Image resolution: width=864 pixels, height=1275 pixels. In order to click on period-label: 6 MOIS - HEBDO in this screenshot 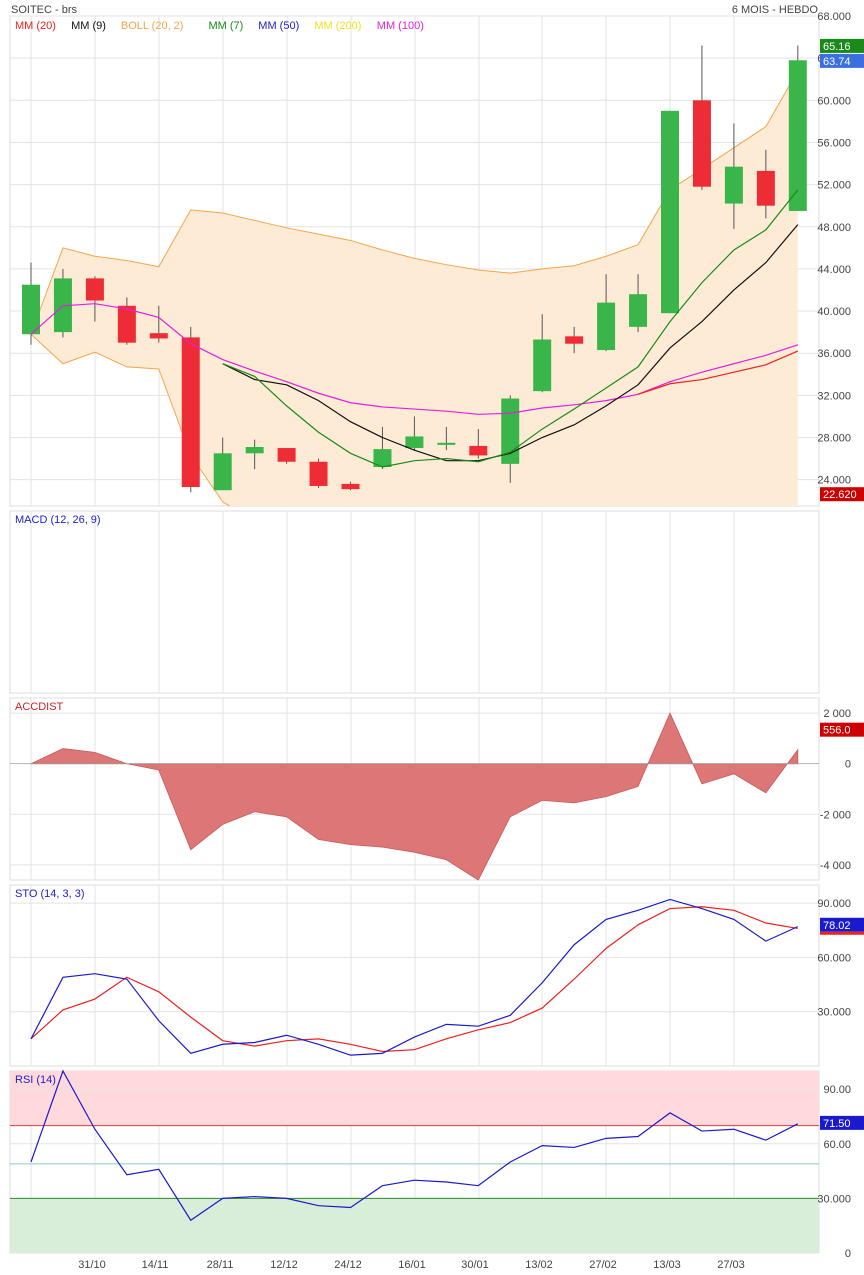, I will do `click(775, 10)`.